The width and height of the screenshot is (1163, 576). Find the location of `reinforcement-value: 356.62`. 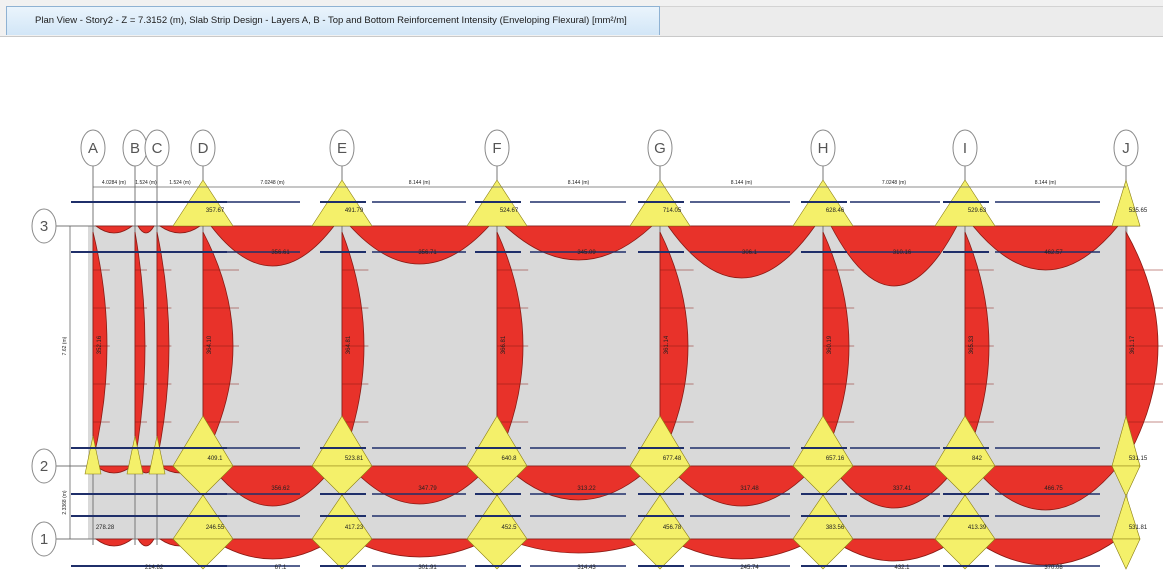

reinforcement-value: 356.62 is located at coordinates (280, 489).